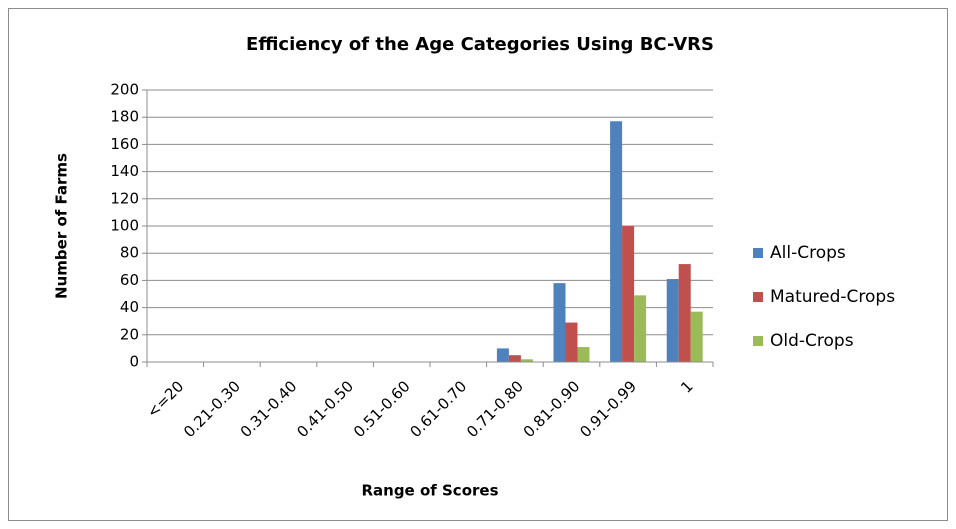  What do you see at coordinates (429, 491) in the screenshot?
I see `x-axis-title: Range of Scores` at bounding box center [429, 491].